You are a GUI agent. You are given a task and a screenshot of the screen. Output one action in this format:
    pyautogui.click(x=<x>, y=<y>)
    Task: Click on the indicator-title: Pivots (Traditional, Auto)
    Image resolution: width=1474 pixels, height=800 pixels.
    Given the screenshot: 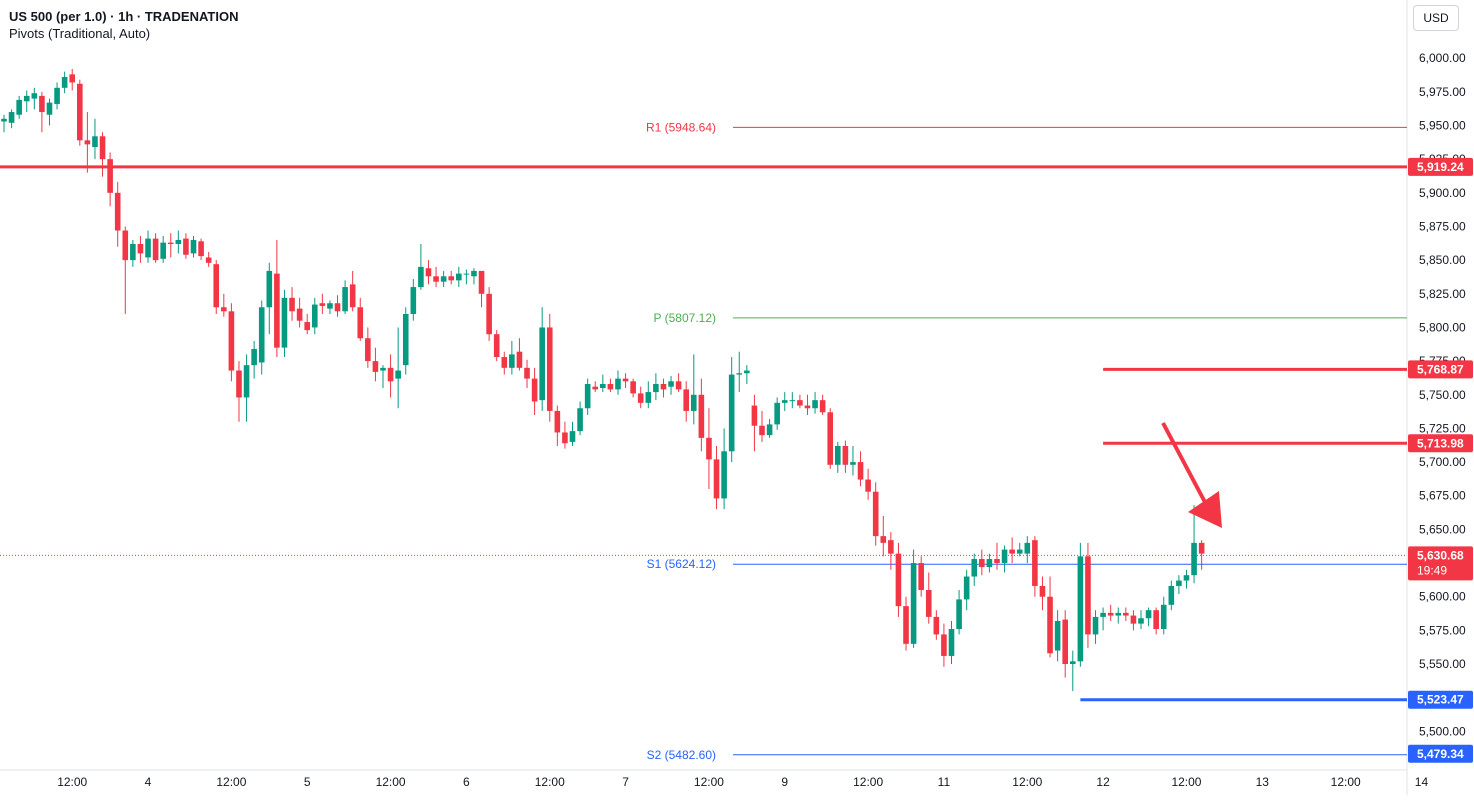 What is the action you would take?
    pyautogui.click(x=80, y=33)
    